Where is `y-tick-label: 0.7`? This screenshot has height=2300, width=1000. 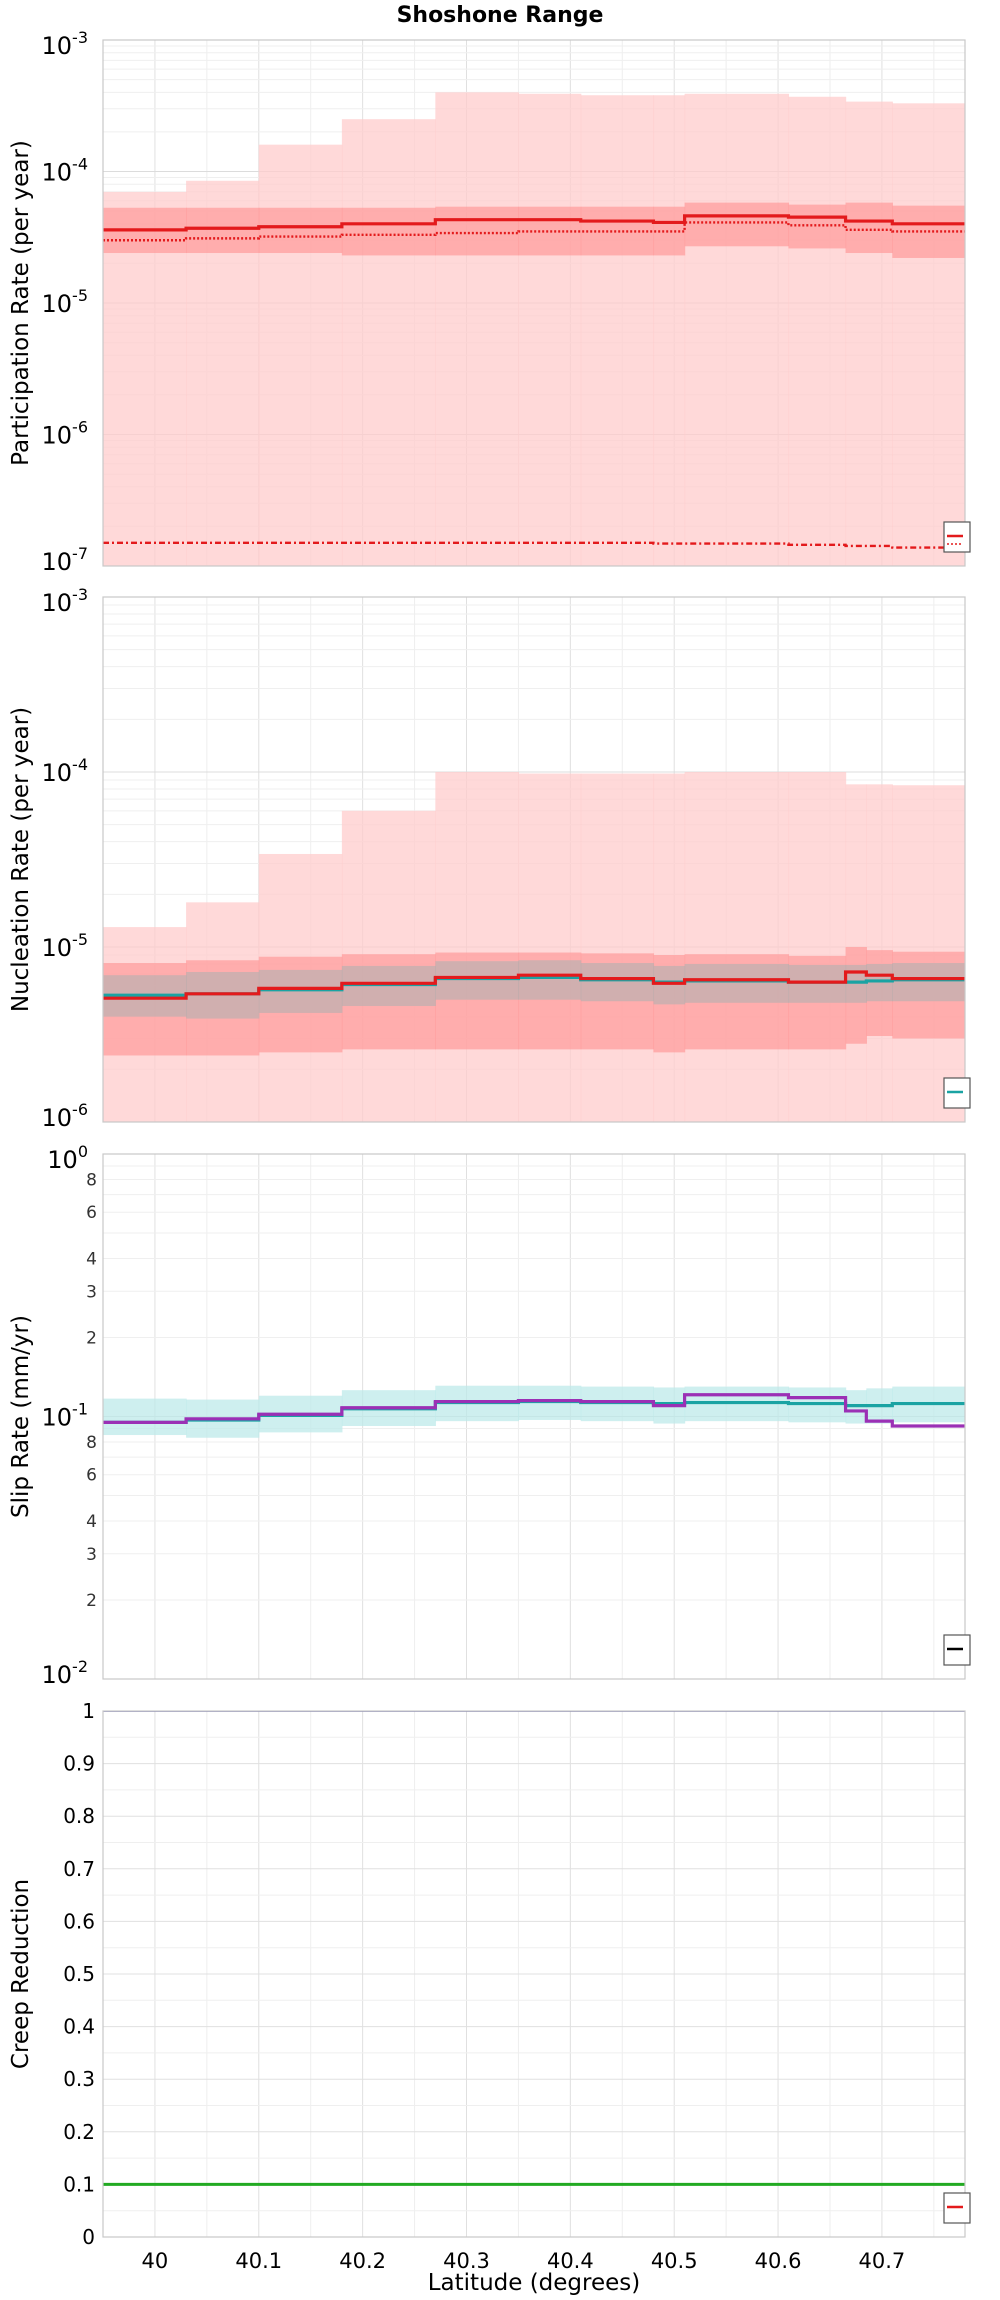 y-tick-label: 0.7 is located at coordinates (79, 1869).